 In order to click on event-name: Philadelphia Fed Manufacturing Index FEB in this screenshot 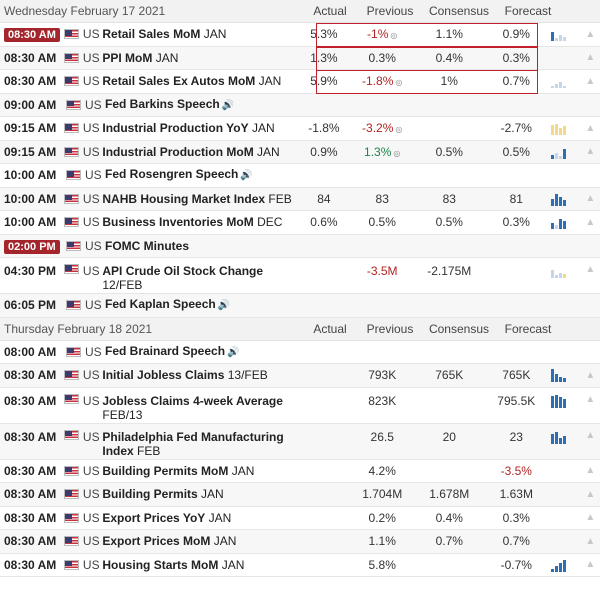, I will do `click(199, 444)`.